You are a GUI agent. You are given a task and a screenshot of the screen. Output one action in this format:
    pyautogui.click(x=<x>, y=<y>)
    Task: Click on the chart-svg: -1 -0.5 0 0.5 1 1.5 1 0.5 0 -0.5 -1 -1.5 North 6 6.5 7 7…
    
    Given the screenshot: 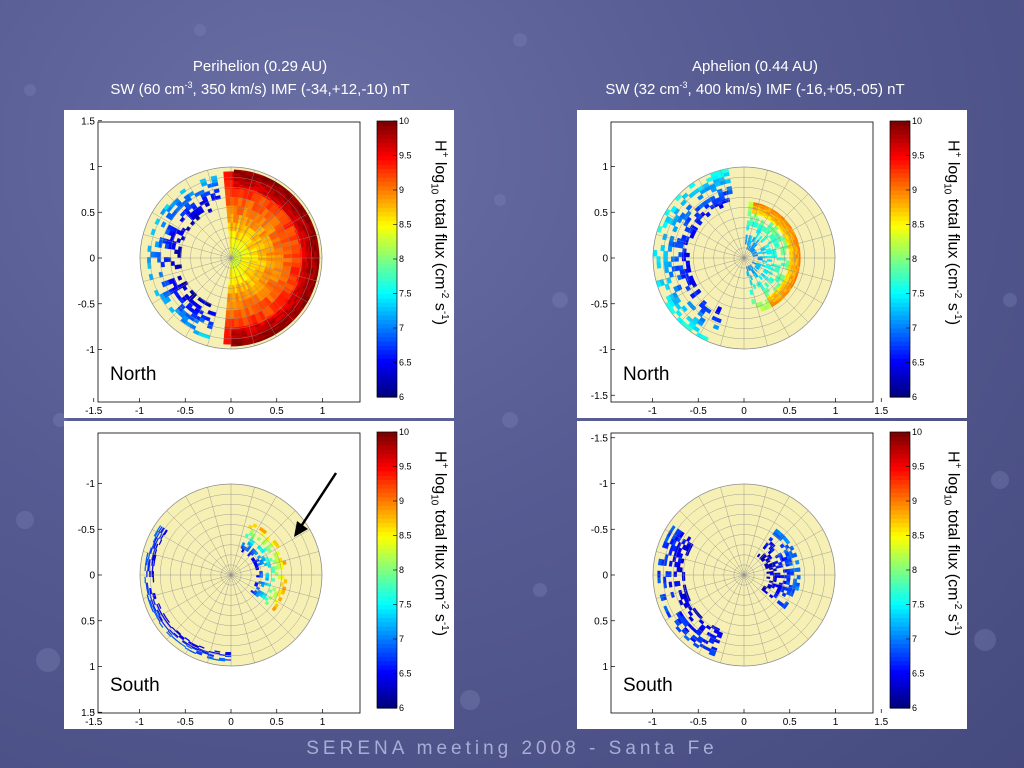 What is the action you would take?
    pyautogui.click(x=758, y=266)
    